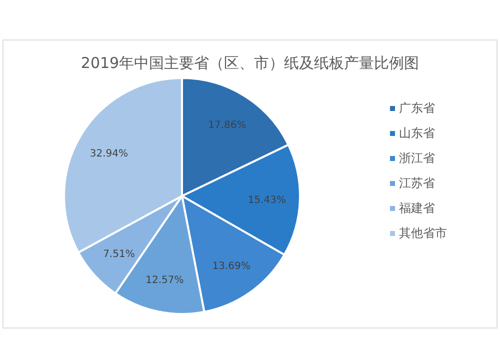 The width and height of the screenshot is (500, 362). Describe the element at coordinates (227, 126) in the screenshot. I see `data-label: 17.86%` at that location.